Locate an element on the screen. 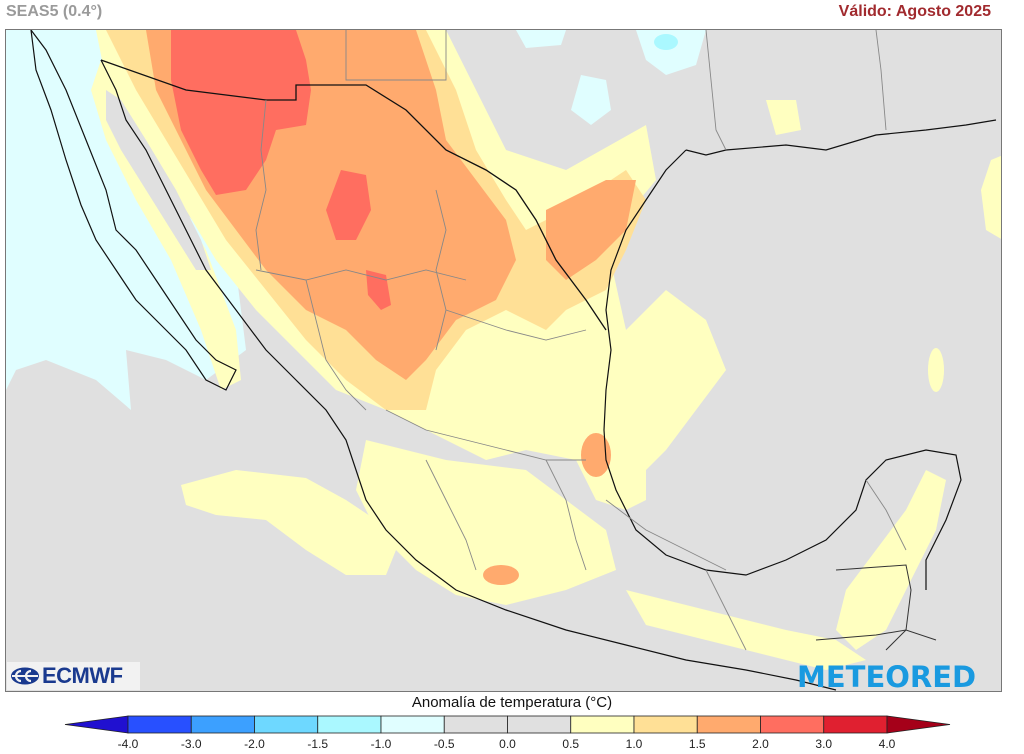 The height and width of the screenshot is (754, 1024). colorbar-tick-label: 0.0 is located at coordinates (507, 744).